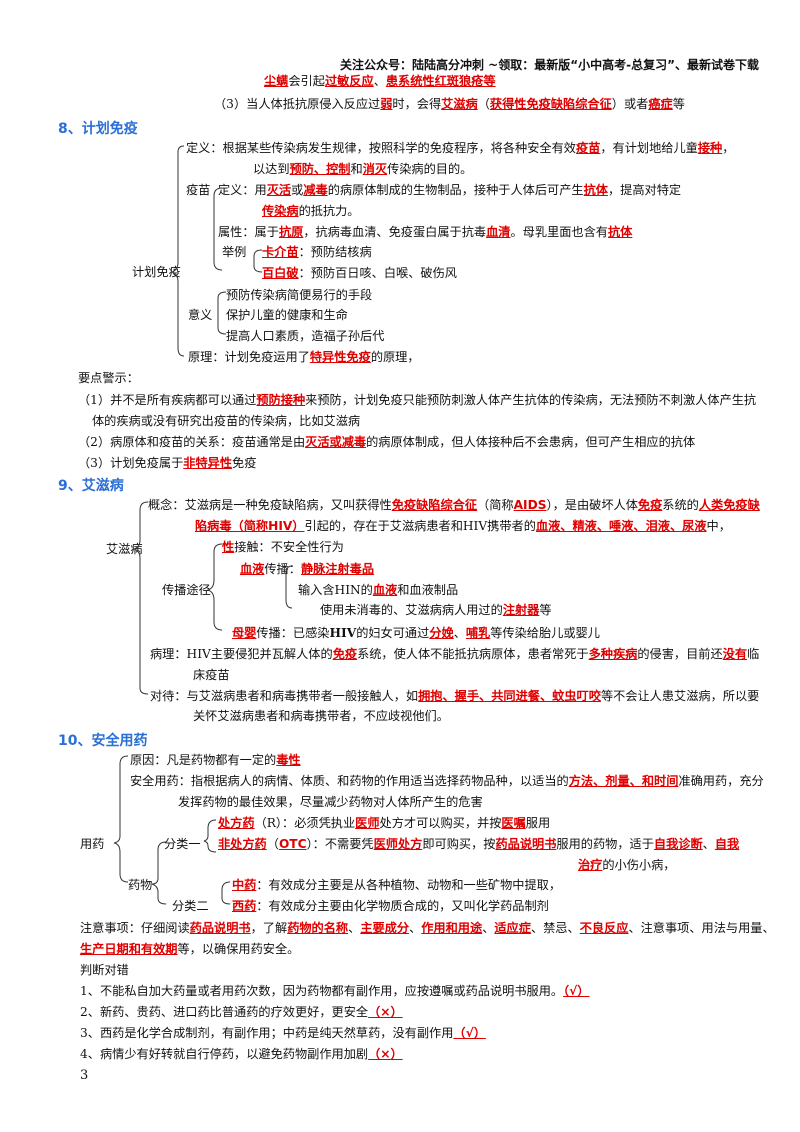 The height and width of the screenshot is (1132, 800). Describe the element at coordinates (299, 295) in the screenshot. I see `s8-meaning-1: 预防传染病简便易行的手段` at that location.